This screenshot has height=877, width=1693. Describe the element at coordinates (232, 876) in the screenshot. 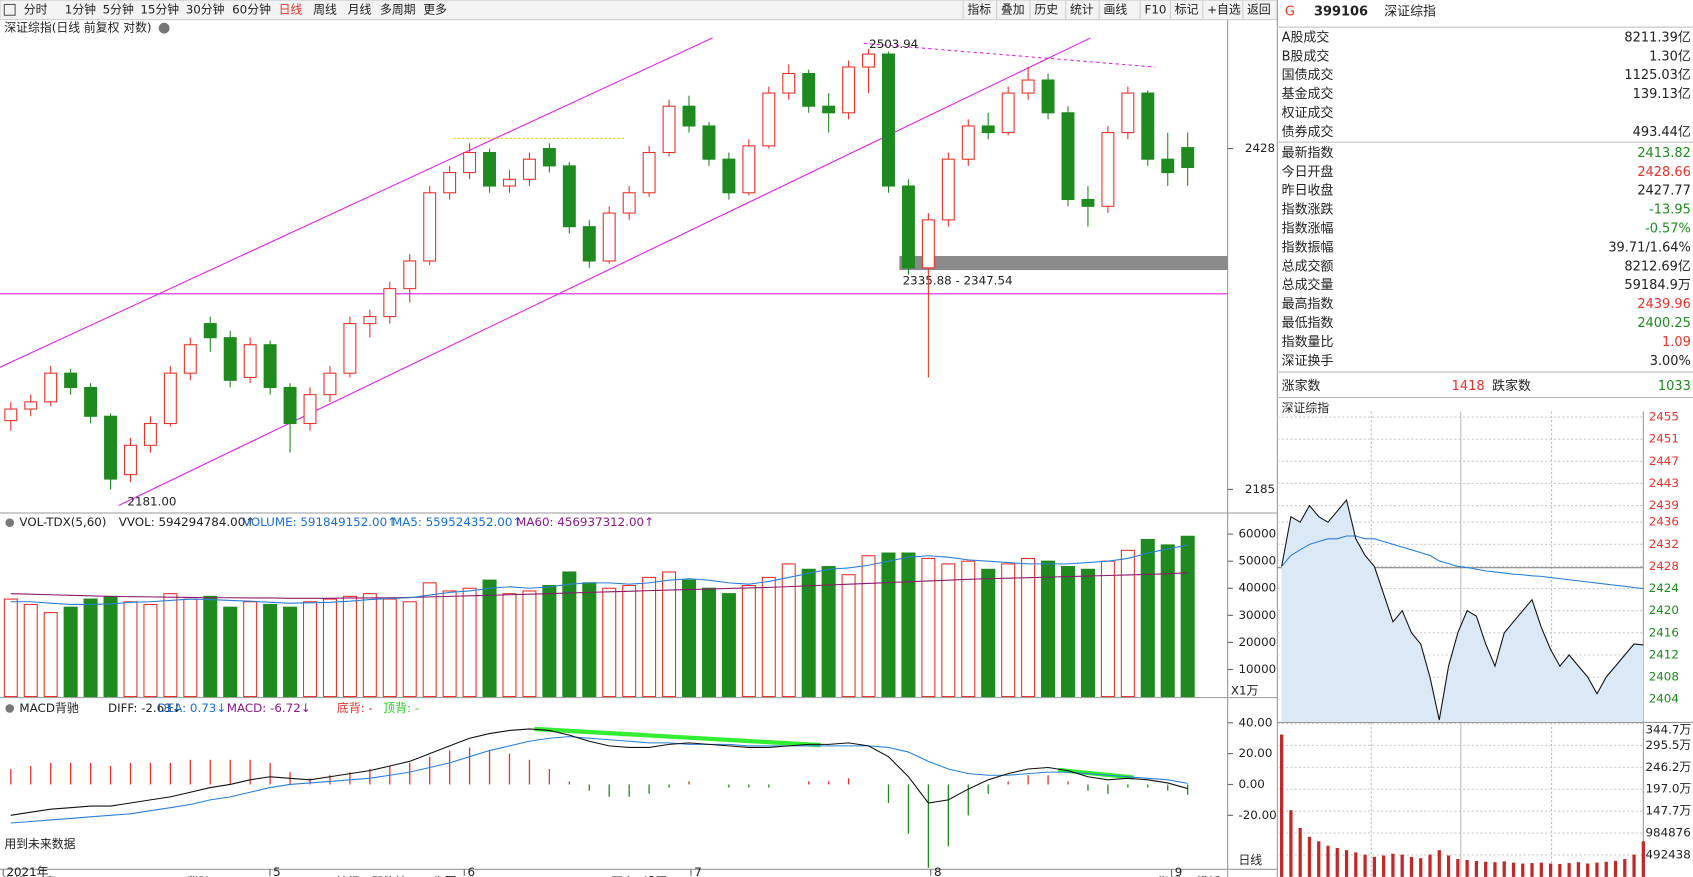

I see `indicator-tab: WR` at that location.